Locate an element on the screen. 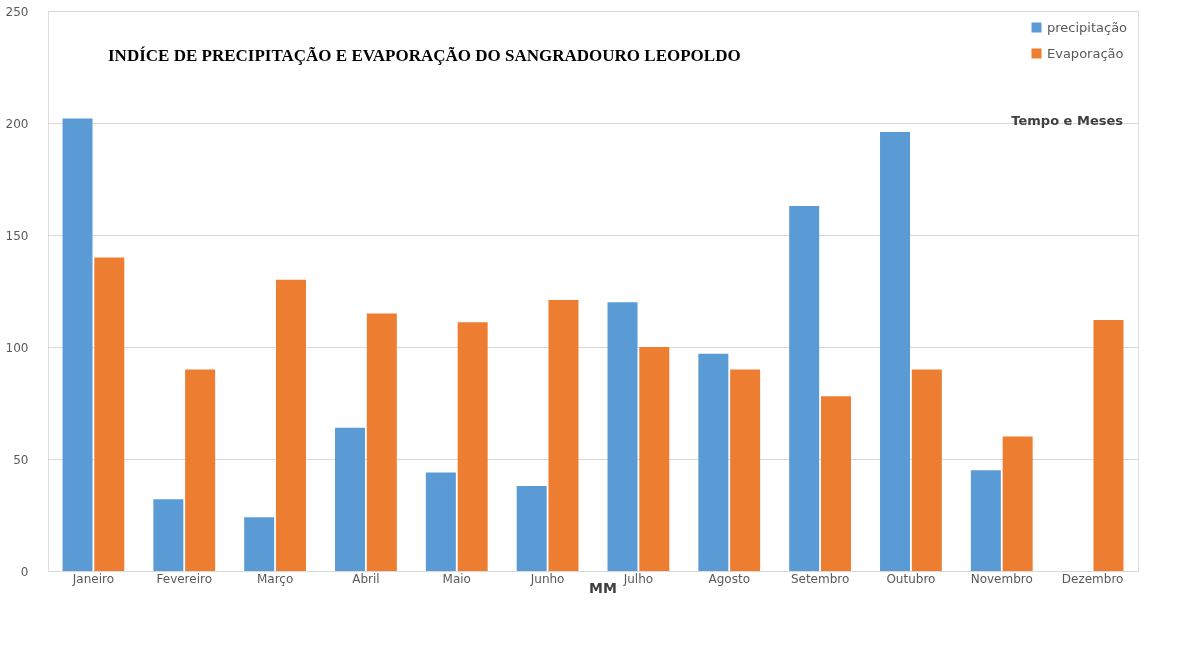 This screenshot has height=666, width=1203. x-tick-label: Maio is located at coordinates (456, 578).